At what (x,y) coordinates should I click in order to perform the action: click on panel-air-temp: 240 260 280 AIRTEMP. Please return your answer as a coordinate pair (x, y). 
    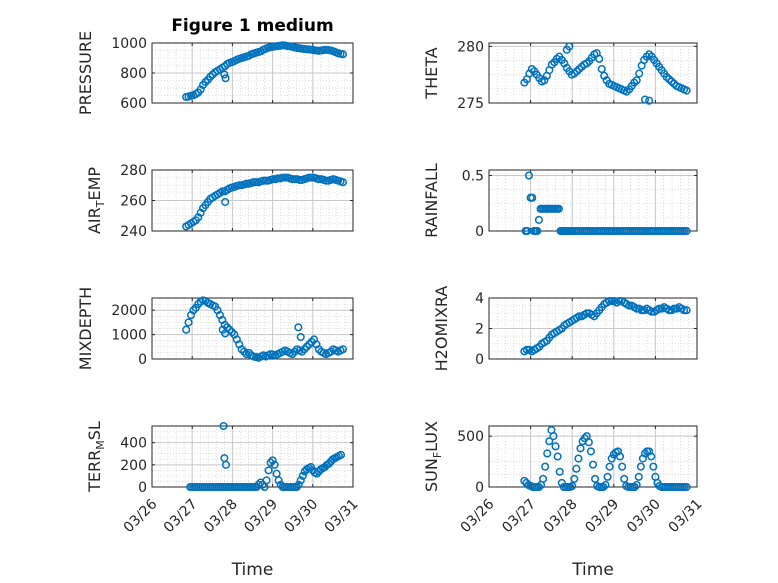
    Looking at the image, I should click on (219, 201).